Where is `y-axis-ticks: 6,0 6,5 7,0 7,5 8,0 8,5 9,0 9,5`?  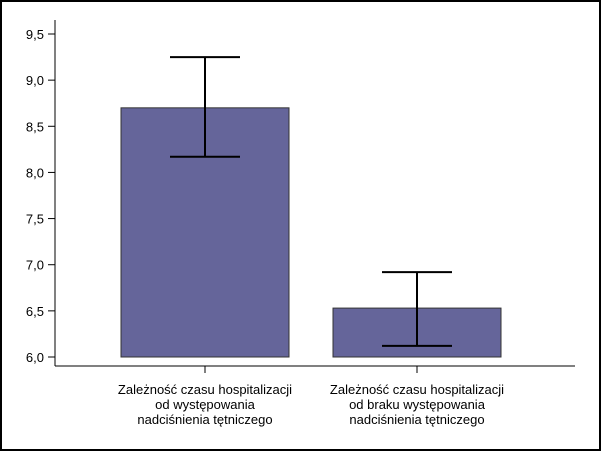
y-axis-ticks: 6,0 6,5 7,0 7,5 8,0 8,5 9,0 9,5 is located at coordinates (40, 196).